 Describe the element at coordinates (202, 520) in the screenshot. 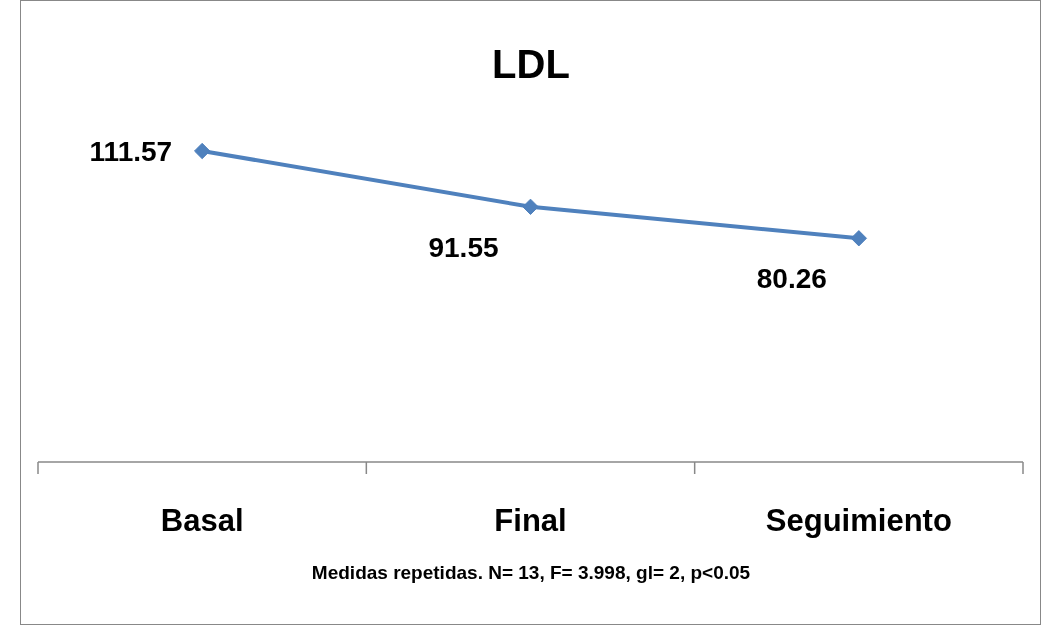

I see `x-tick-label: Basal` at that location.